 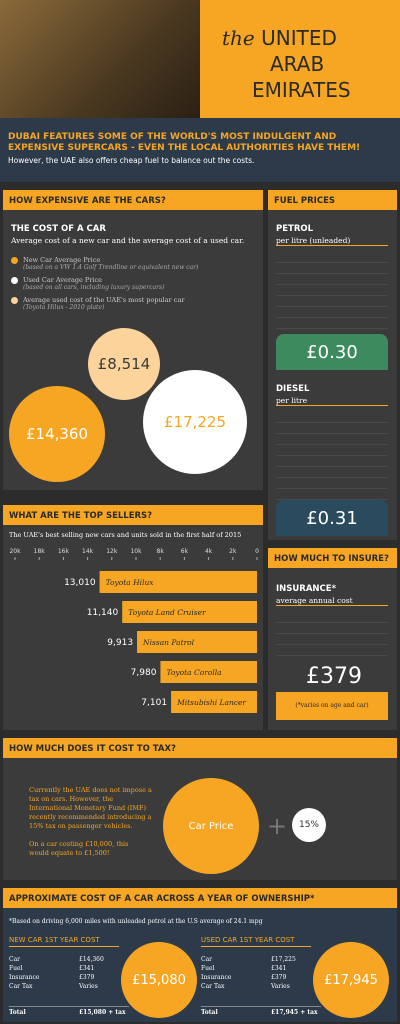 What do you see at coordinates (211, 826) in the screenshot?
I see `car-price-circle: Car Price` at bounding box center [211, 826].